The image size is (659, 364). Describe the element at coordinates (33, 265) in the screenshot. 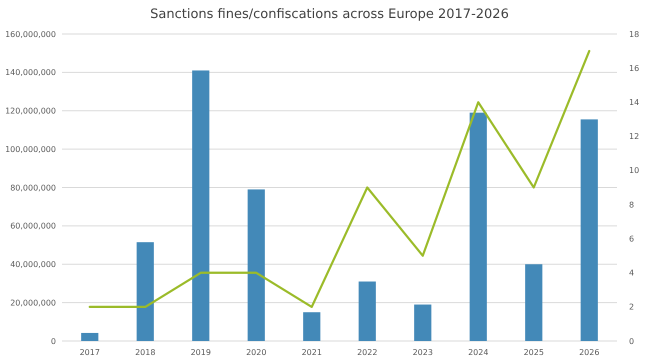

I see `y-tick-label: 40,000,000` at that location.